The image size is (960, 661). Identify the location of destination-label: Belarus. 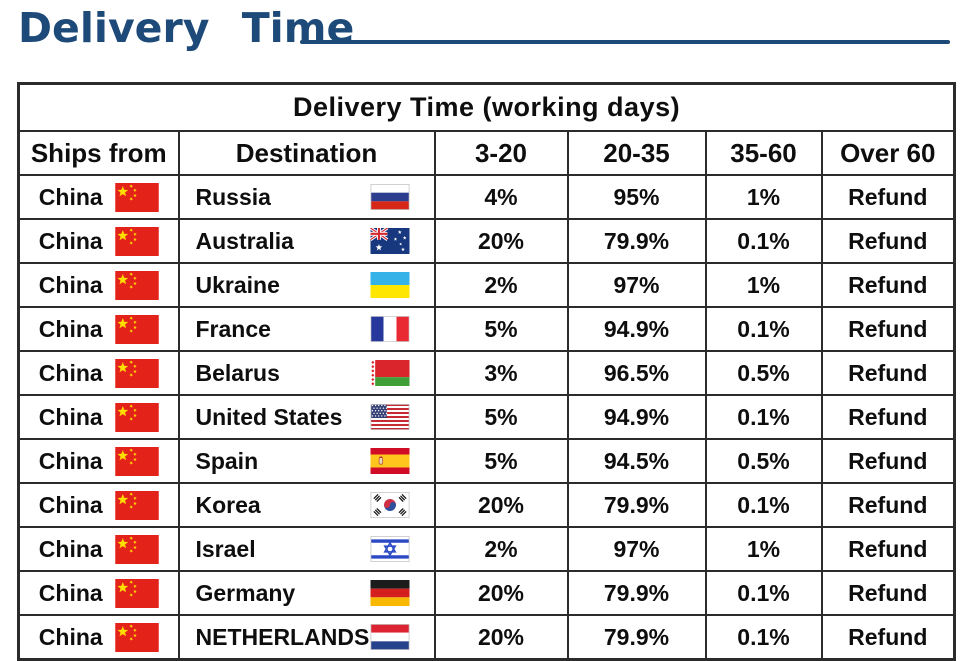
(237, 372).